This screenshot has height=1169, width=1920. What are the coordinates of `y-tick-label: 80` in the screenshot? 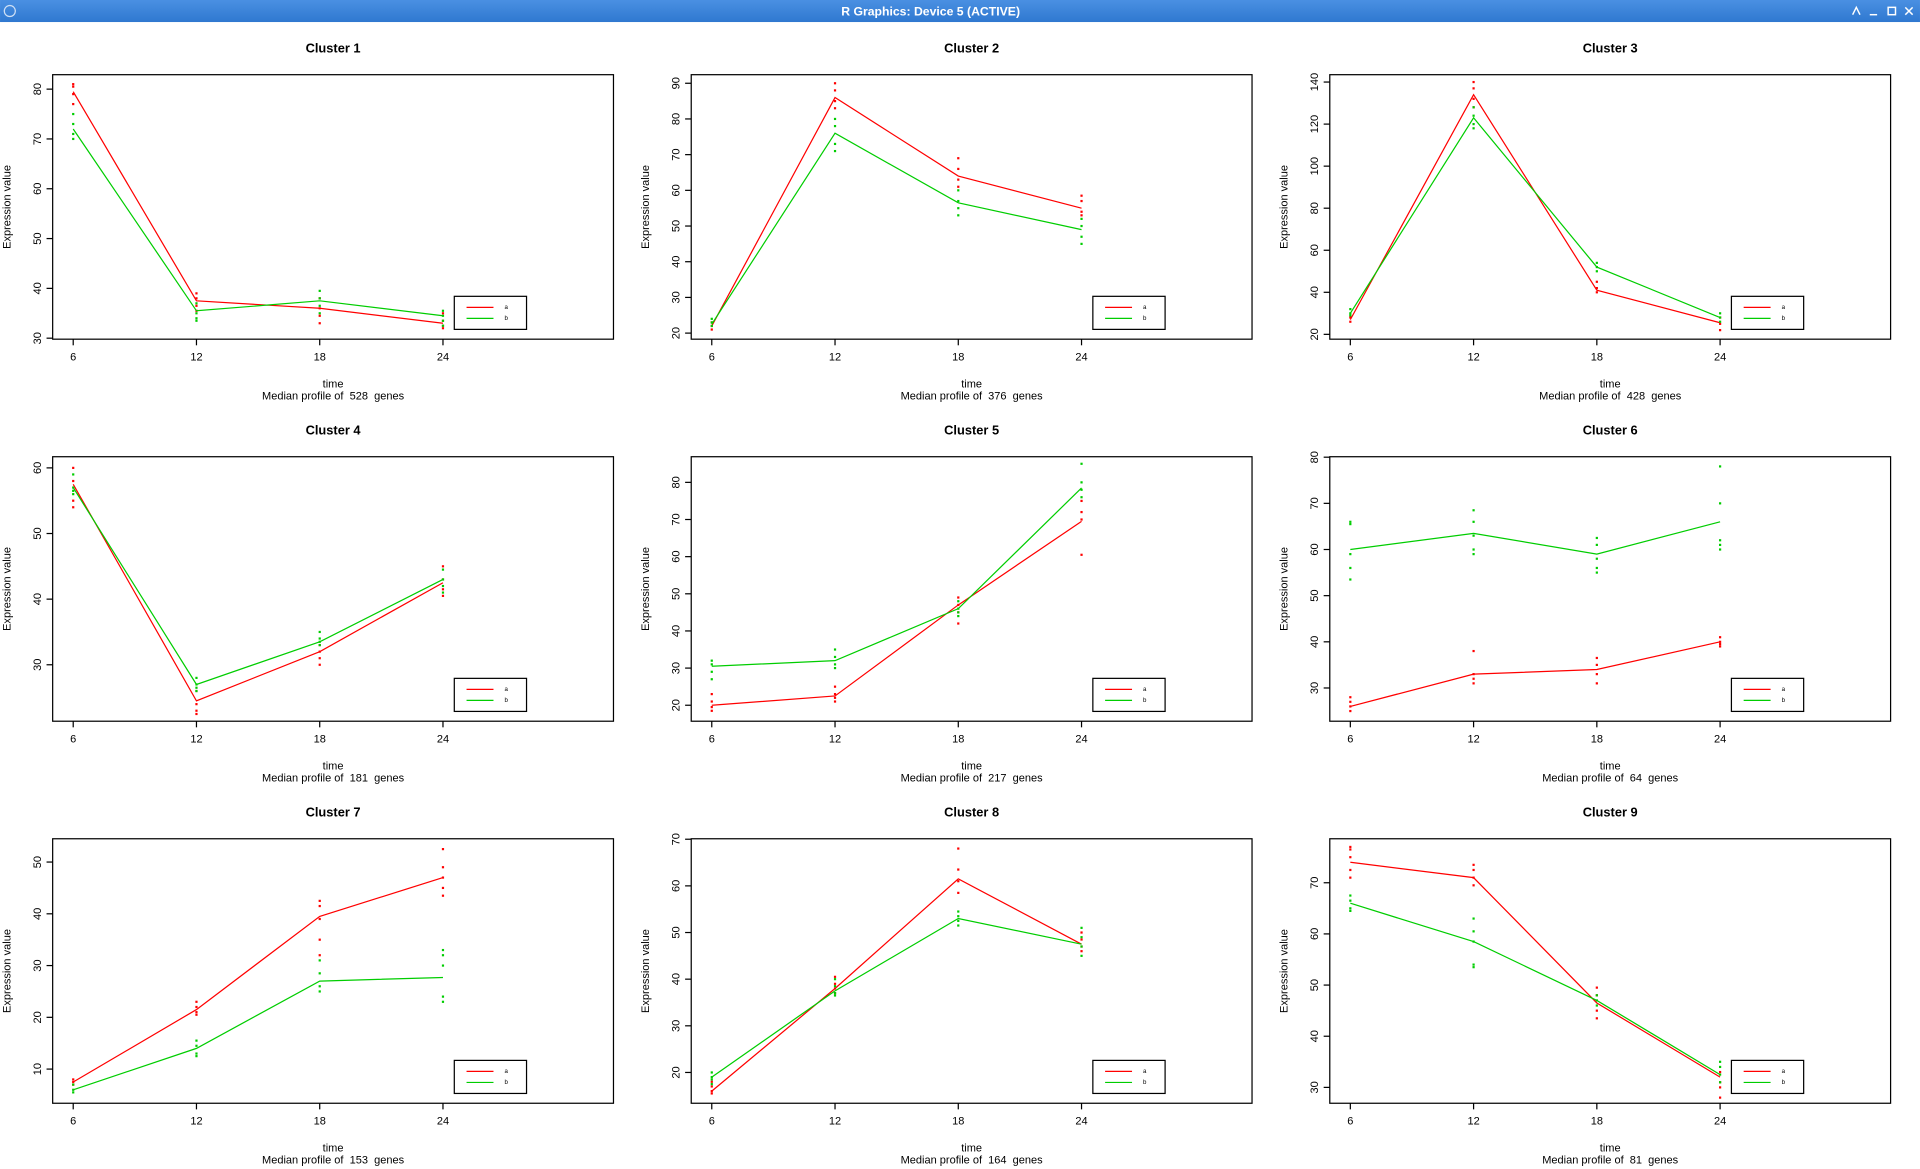 It's located at (676, 482).